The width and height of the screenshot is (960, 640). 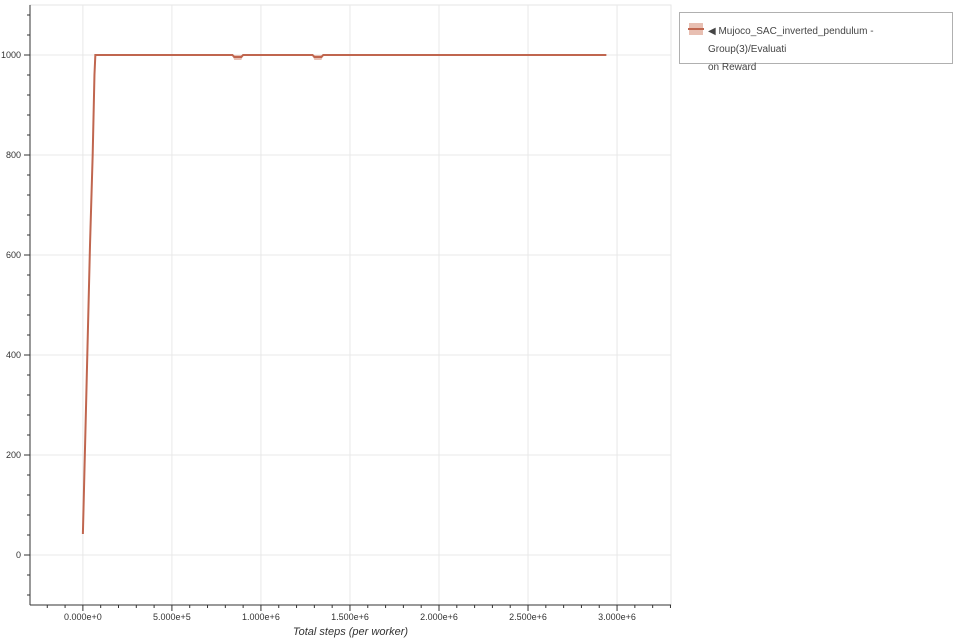 I want to click on x-tick-label: 5.000e+5, so click(x=172, y=617).